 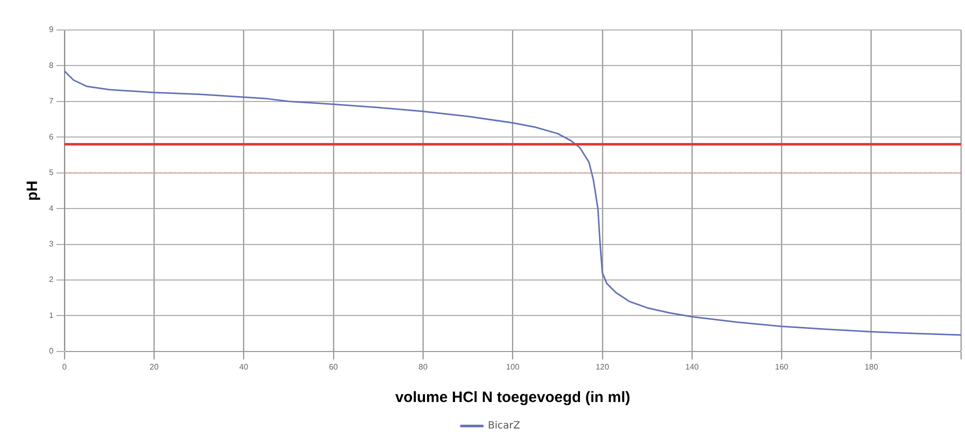 I want to click on legend-label: BicarZ, so click(x=504, y=426).